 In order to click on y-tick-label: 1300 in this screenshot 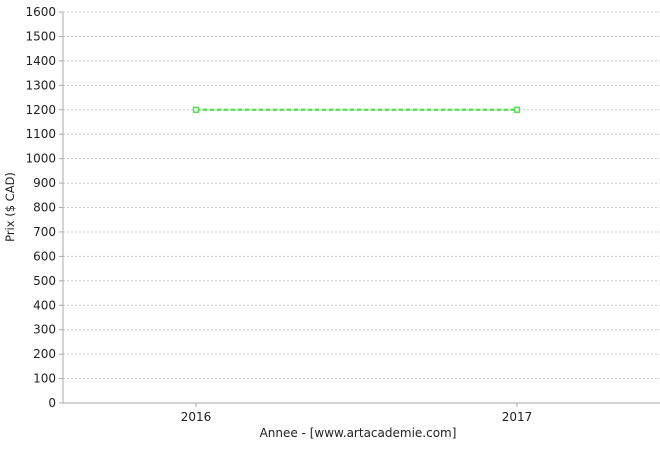, I will do `click(40, 85)`.